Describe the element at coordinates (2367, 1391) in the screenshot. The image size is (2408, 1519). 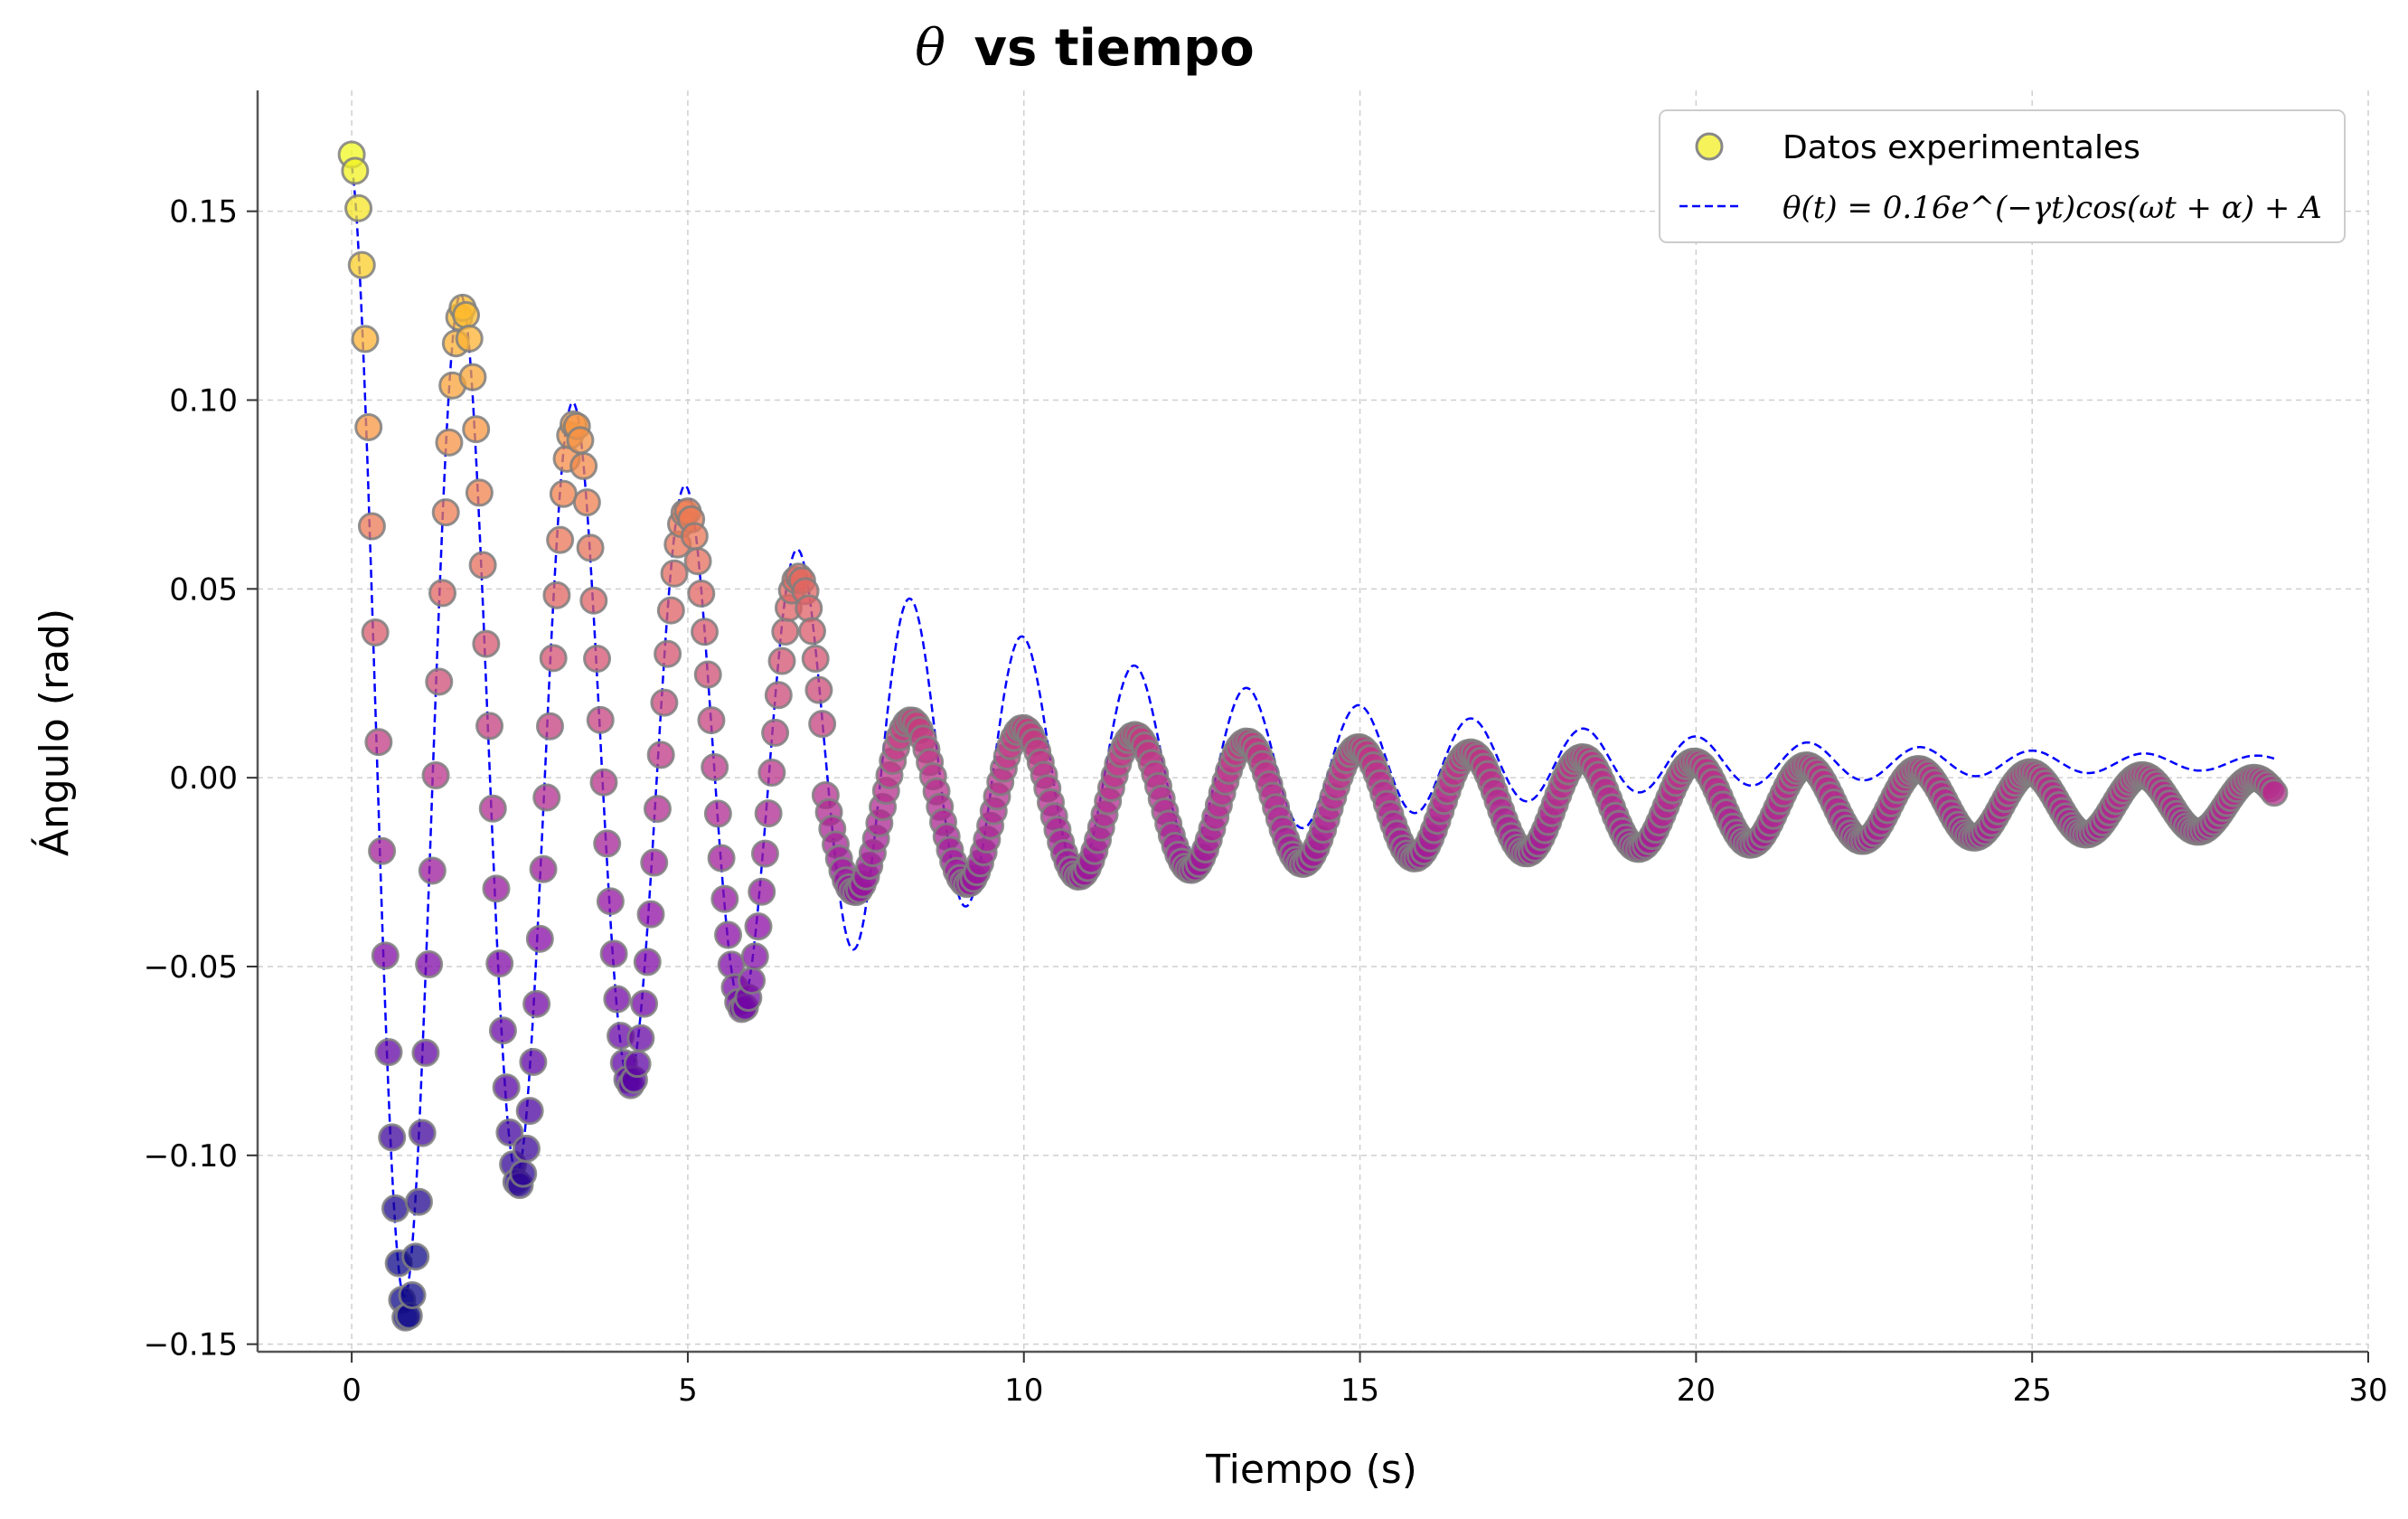
I see `x-tick-label: 30` at that location.